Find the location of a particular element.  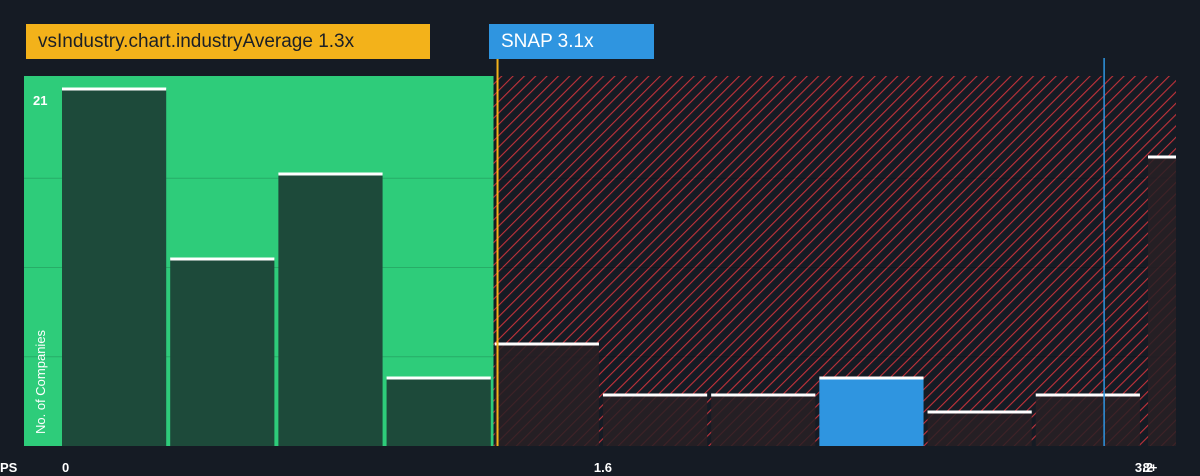

x-axis-label: PS is located at coordinates (9, 467).